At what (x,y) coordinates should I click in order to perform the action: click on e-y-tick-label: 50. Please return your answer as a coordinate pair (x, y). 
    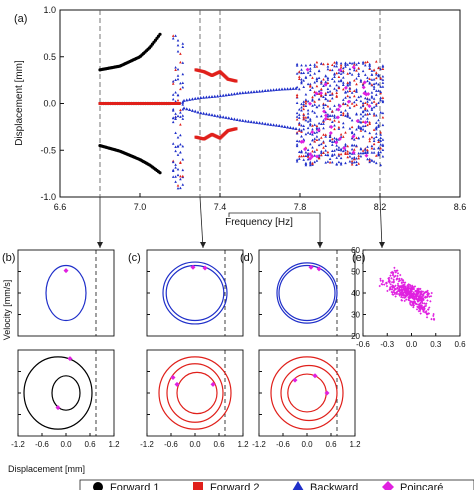
    Looking at the image, I should click on (355, 272).